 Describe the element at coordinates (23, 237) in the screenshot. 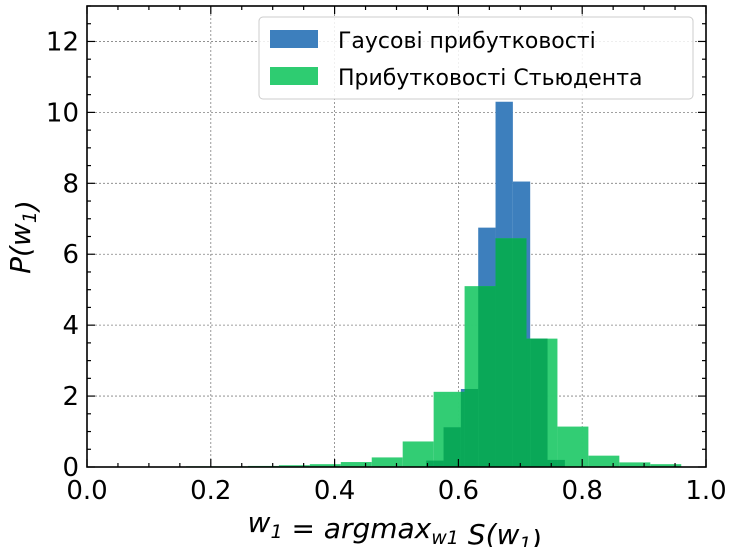

I see `y-axis-label: P(w1)` at that location.